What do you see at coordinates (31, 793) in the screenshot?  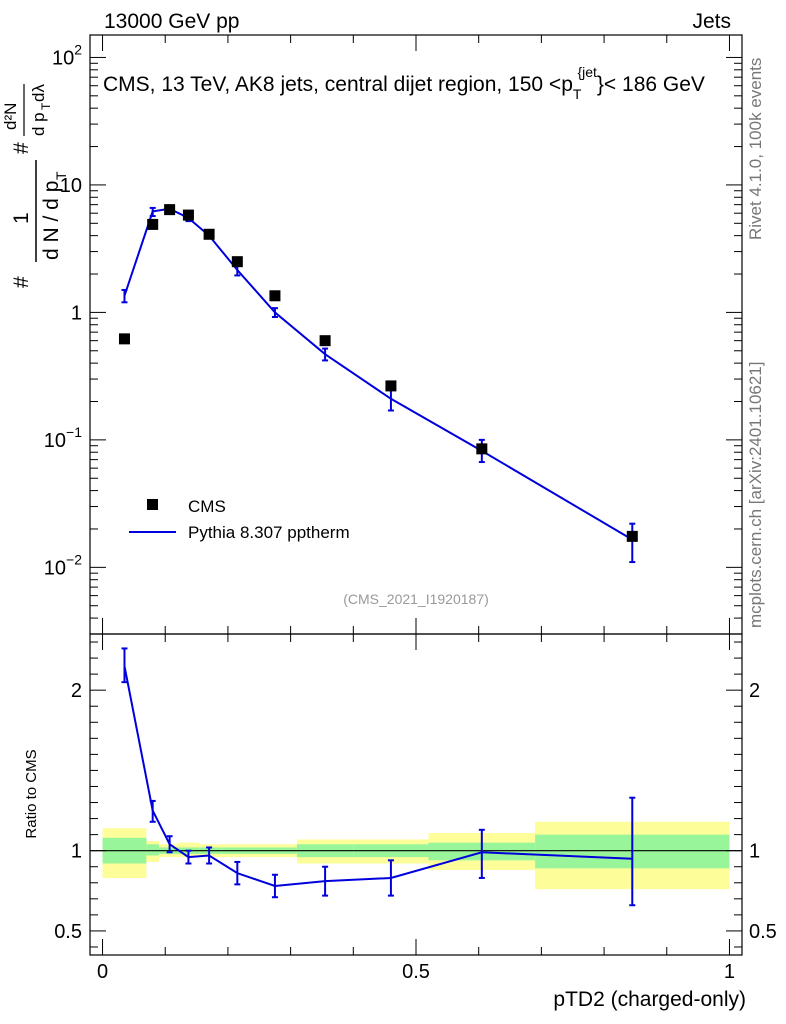 I see `ratio-ylabel: Ratio to CMS` at bounding box center [31, 793].